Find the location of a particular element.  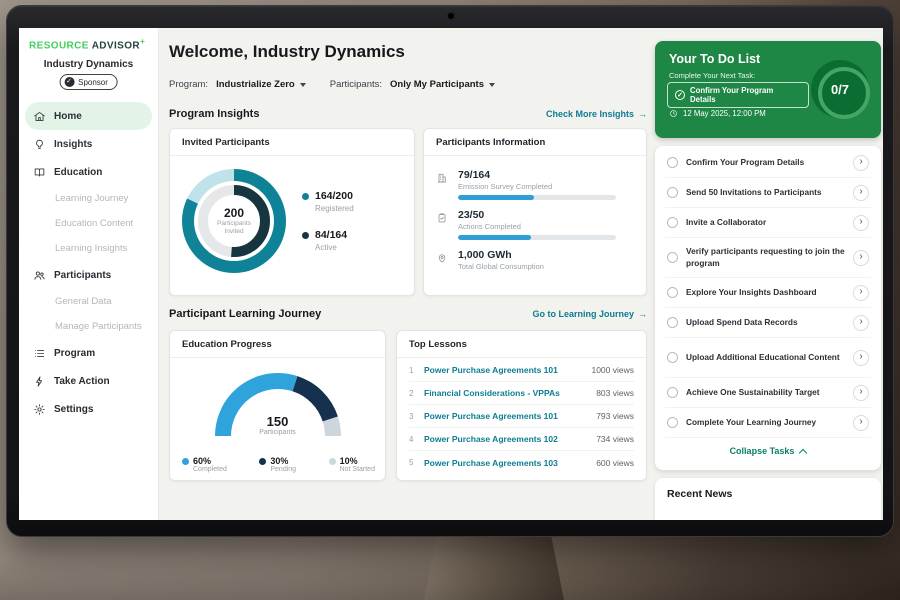

donut-center-label: Participants Invited is located at coordinates (234, 227).